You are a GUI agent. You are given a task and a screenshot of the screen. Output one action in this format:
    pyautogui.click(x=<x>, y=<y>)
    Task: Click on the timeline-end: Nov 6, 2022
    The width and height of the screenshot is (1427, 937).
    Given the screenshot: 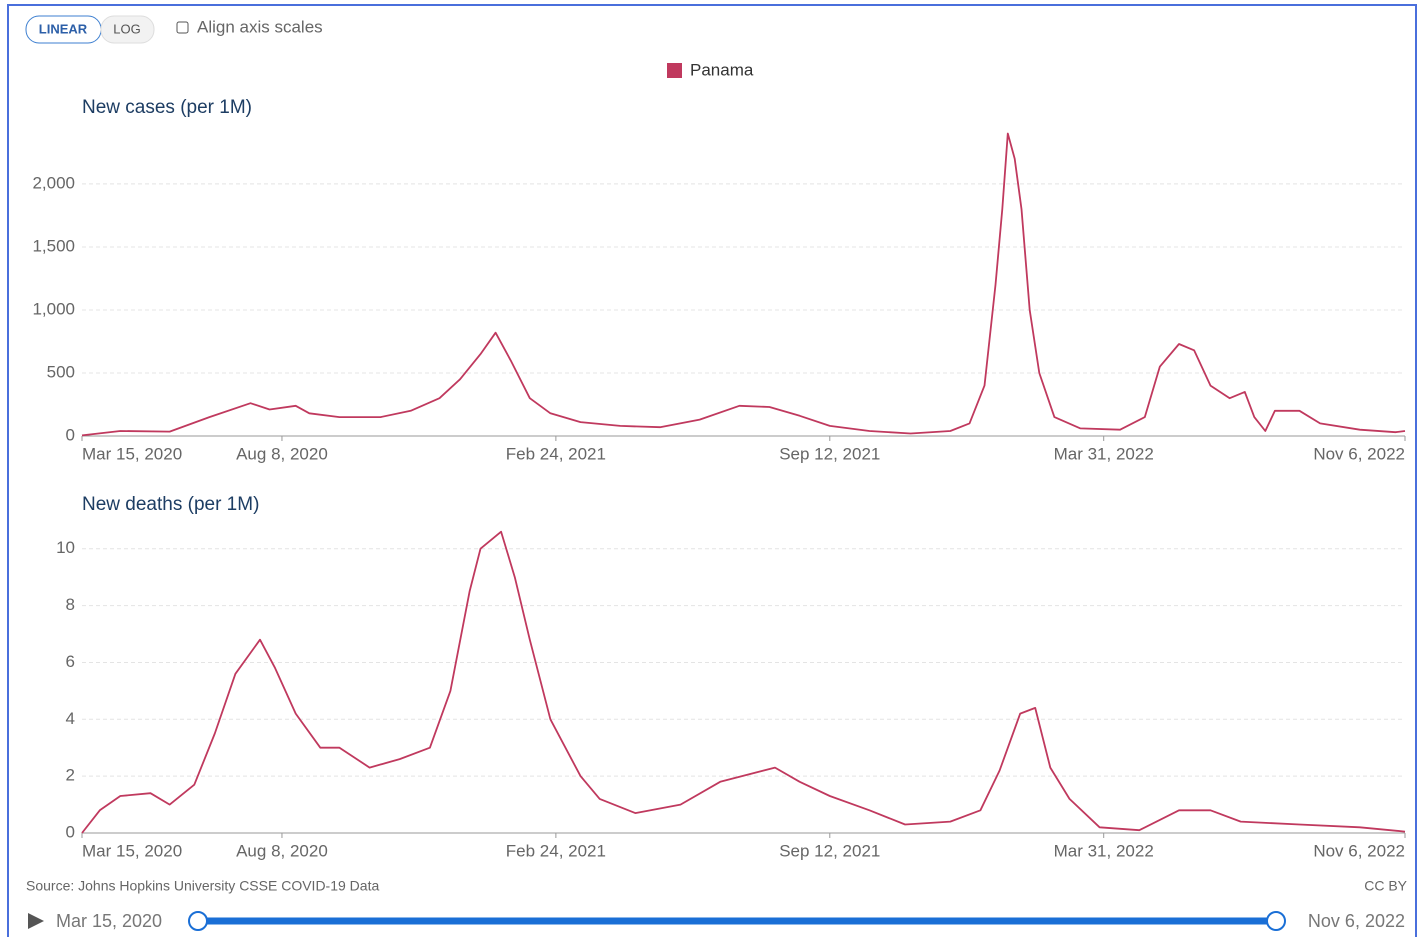 What is the action you would take?
    pyautogui.click(x=1356, y=921)
    